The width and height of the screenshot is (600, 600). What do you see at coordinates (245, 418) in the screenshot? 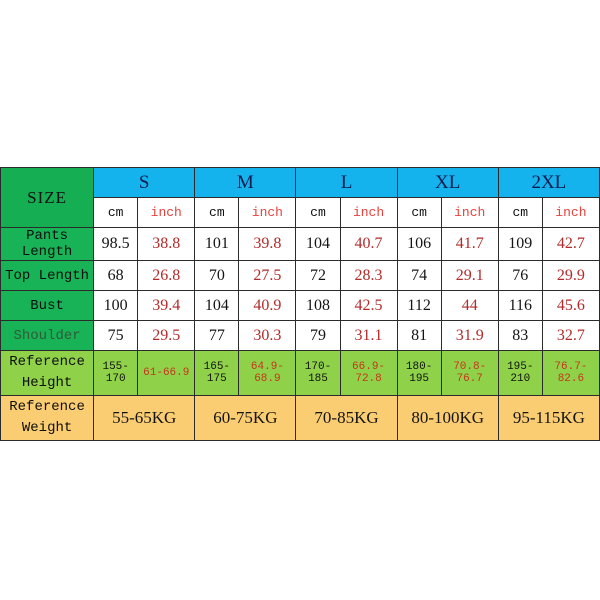
I see `cell-ref-weight-m: 60-75KG` at bounding box center [245, 418].